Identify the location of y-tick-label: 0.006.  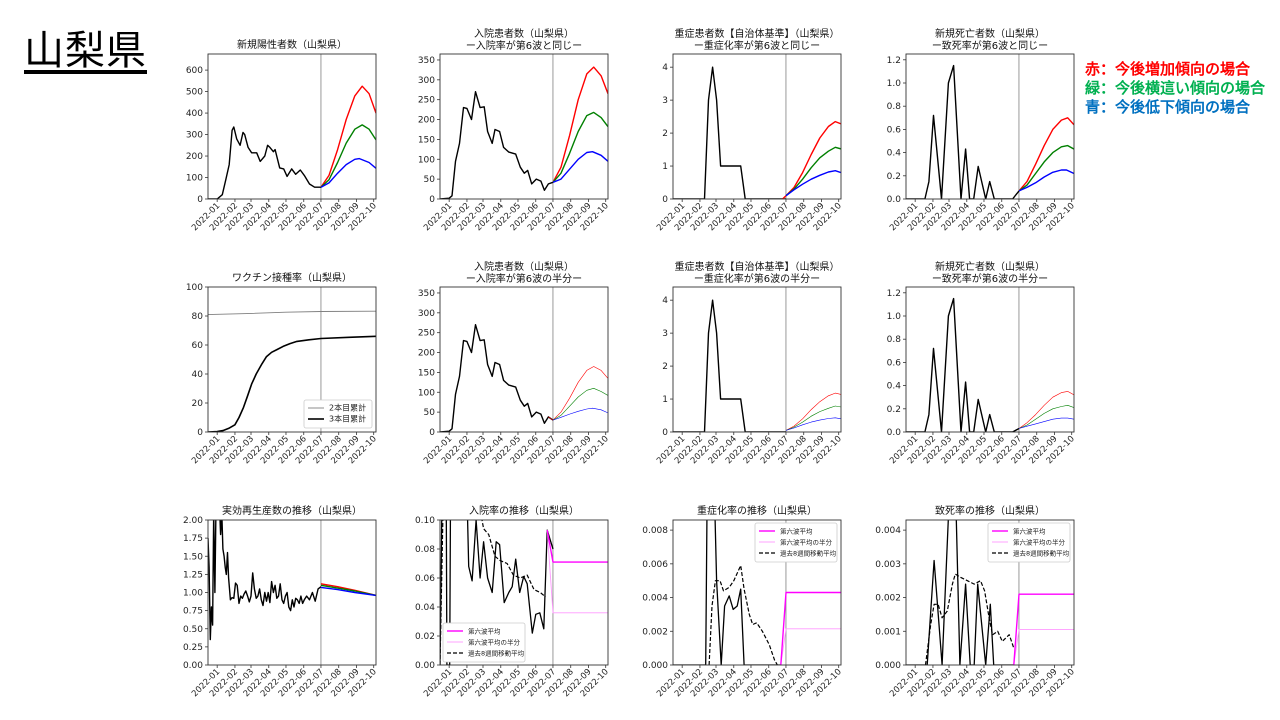
(655, 565).